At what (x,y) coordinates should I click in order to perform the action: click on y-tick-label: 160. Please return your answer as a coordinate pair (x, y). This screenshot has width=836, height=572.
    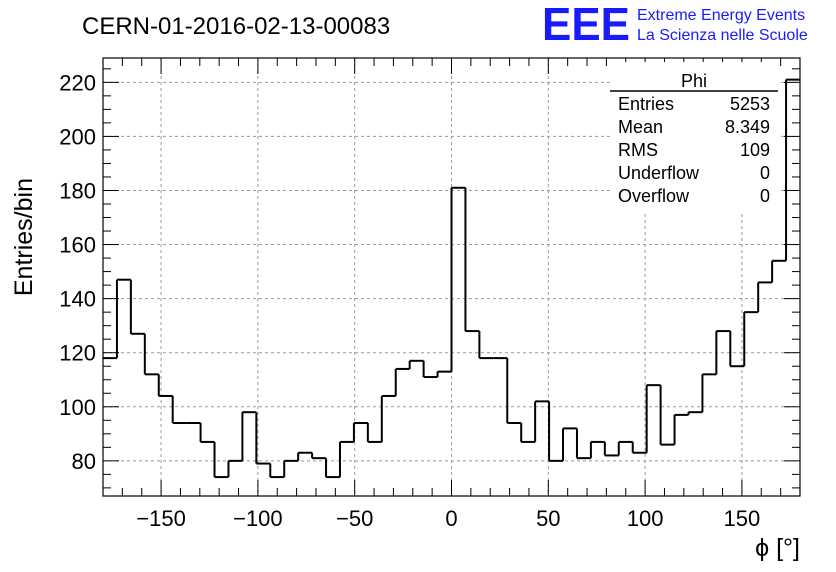
    Looking at the image, I should click on (77, 245).